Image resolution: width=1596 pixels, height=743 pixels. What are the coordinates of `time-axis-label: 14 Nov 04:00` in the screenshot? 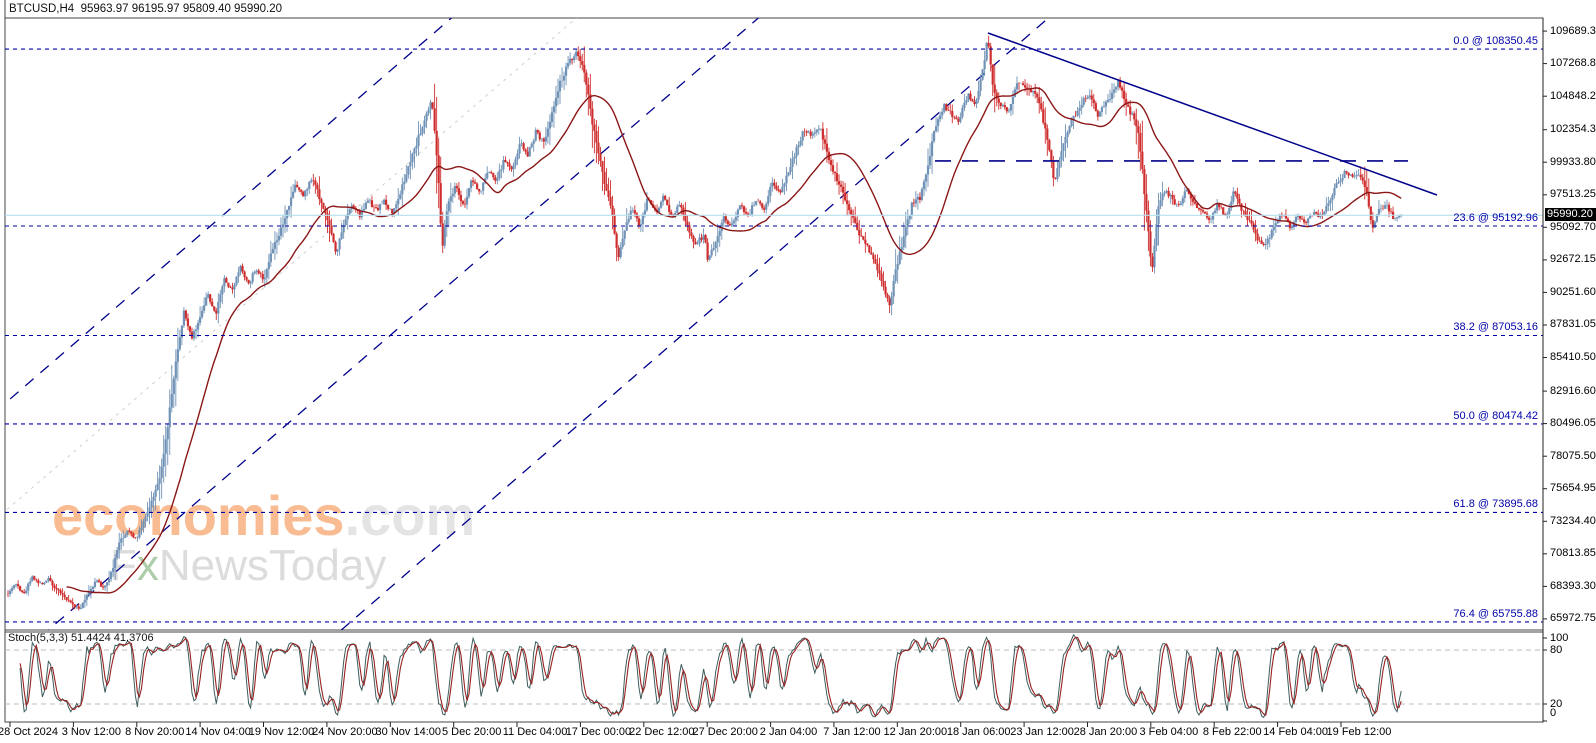 It's located at (218, 732).